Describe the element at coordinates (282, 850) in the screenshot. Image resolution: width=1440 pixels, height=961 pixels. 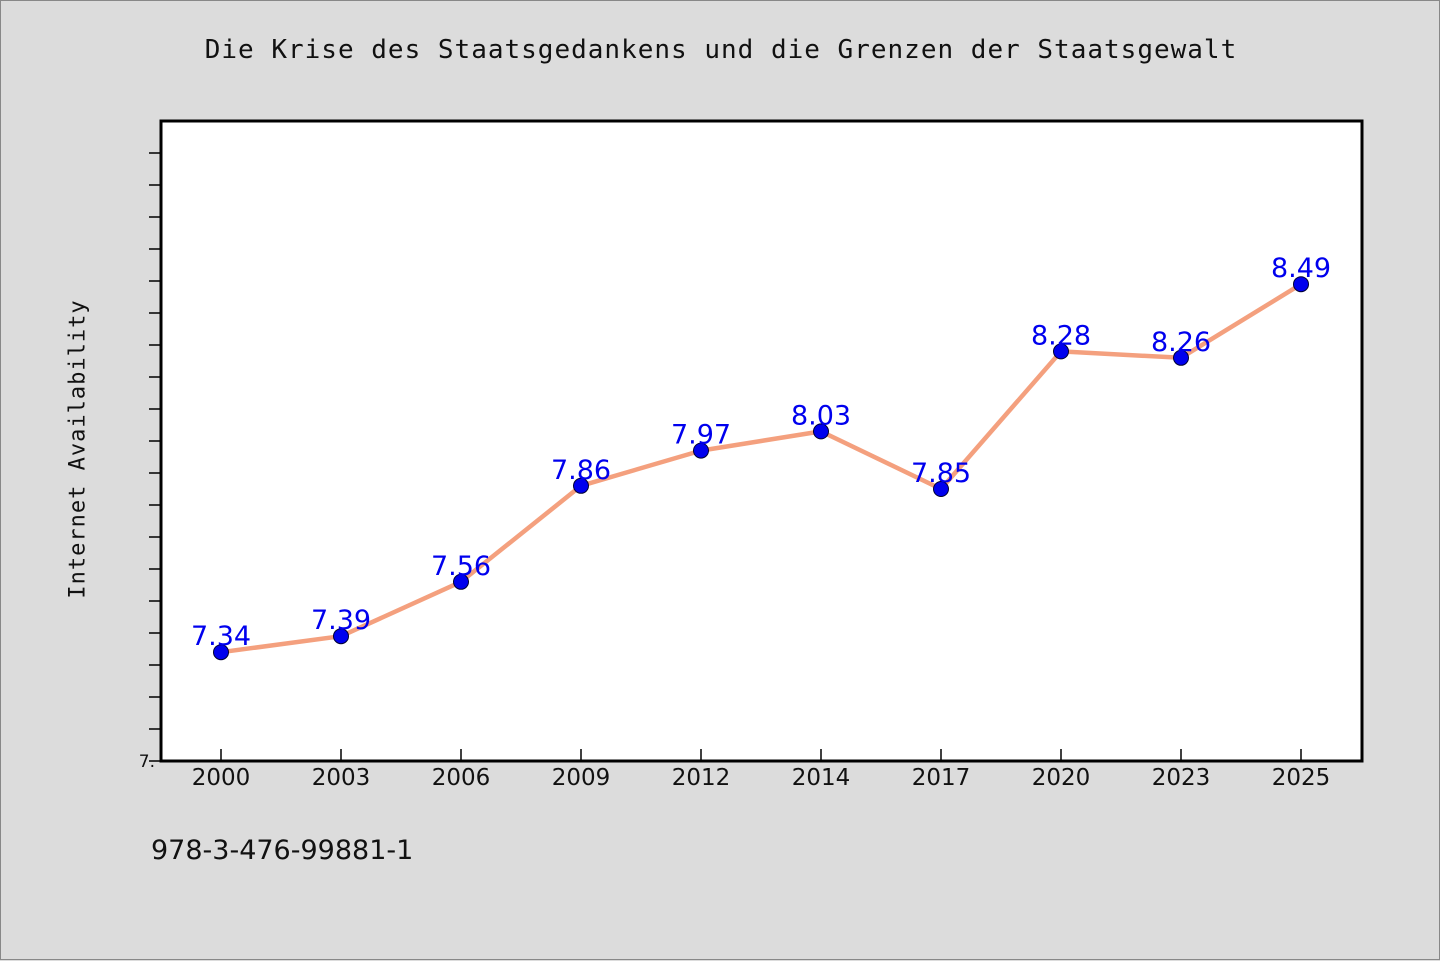
I see `isbn-footer: 978-3-476-99881-1` at that location.